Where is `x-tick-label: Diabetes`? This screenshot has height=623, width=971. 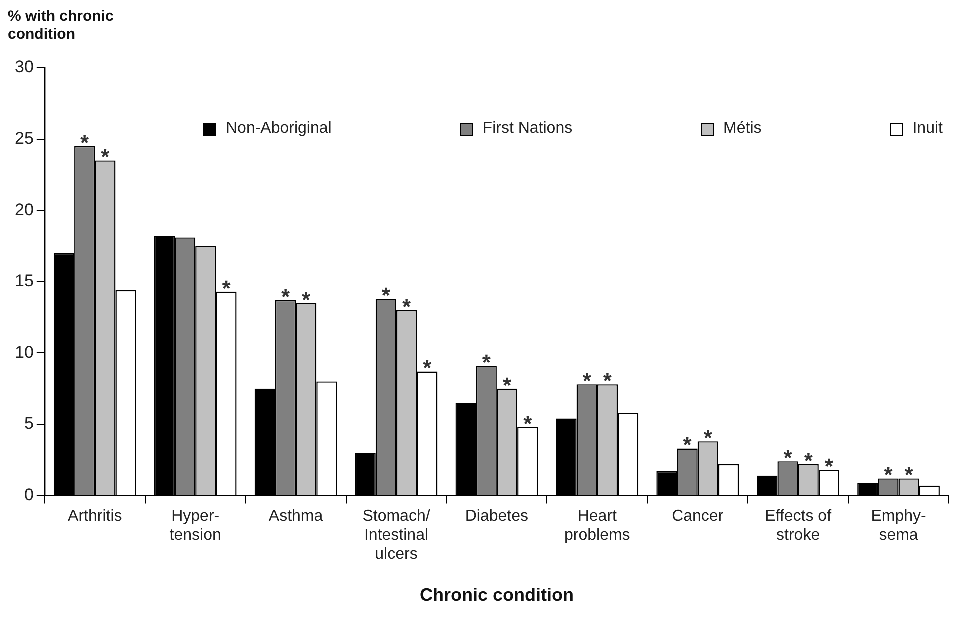
x-tick-label: Diabetes is located at coordinates (497, 516).